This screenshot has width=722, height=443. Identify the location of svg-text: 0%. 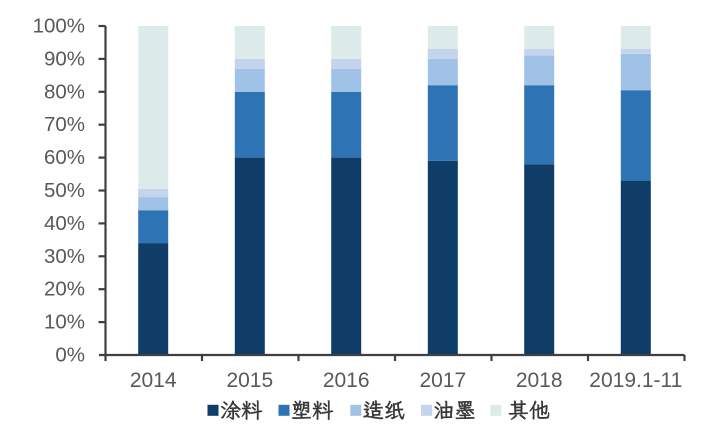
(70, 355).